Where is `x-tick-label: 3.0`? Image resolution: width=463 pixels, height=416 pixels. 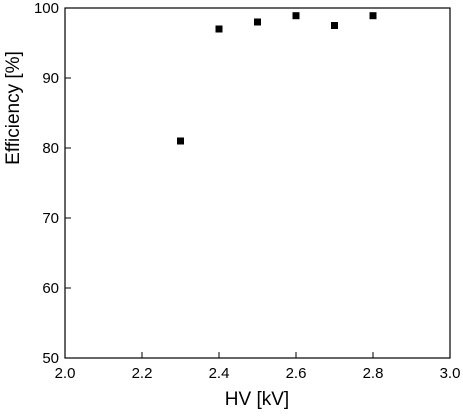
x-tick-label: 3.0 is located at coordinates (450, 373).